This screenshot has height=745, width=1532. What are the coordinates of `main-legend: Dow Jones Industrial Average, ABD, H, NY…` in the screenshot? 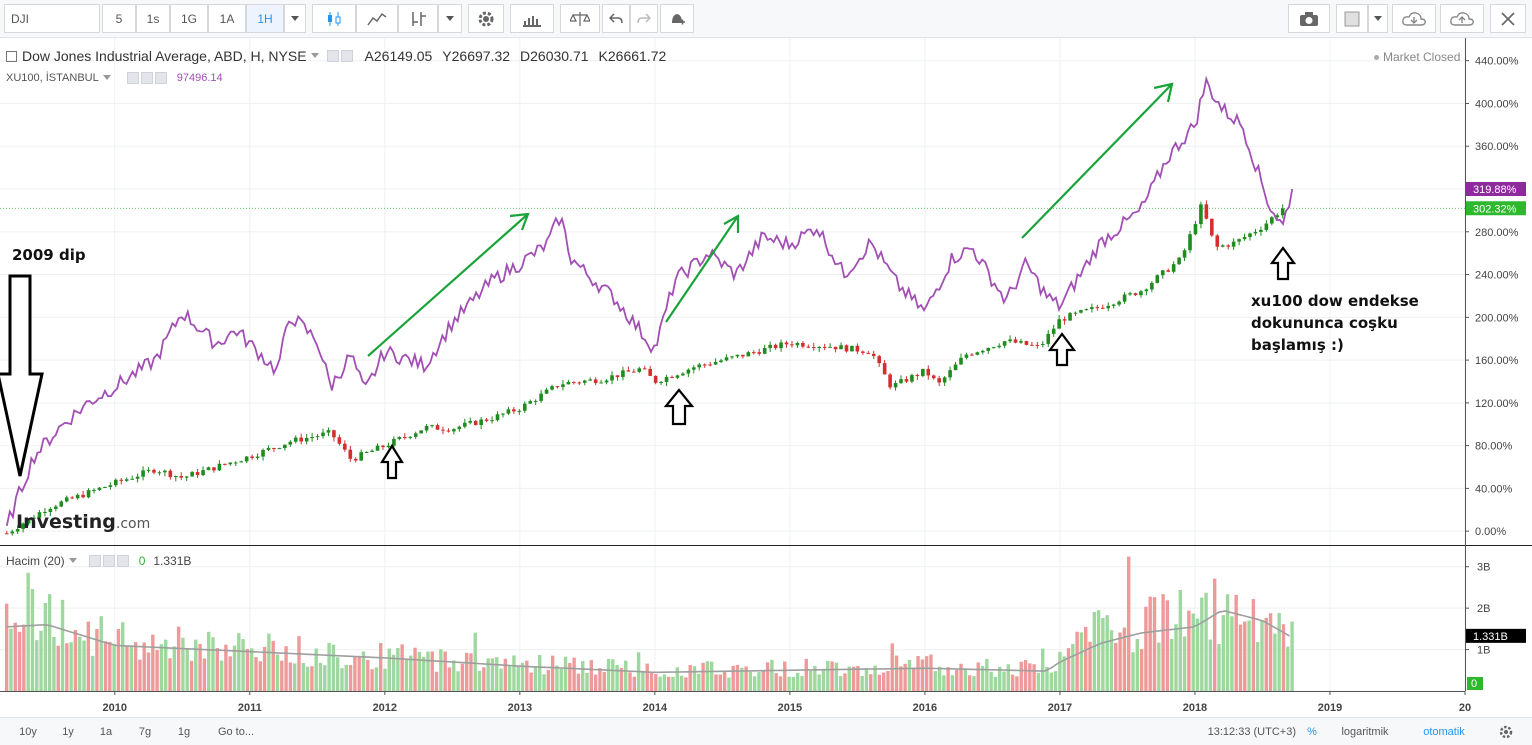 It's located at (336, 56).